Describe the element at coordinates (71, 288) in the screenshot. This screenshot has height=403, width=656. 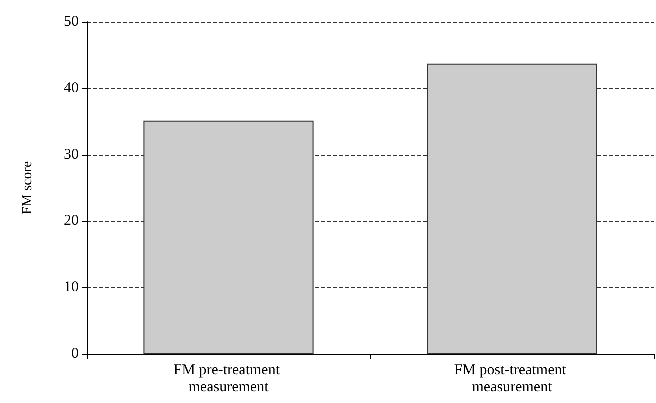
I see `y-tick-label: 10` at that location.